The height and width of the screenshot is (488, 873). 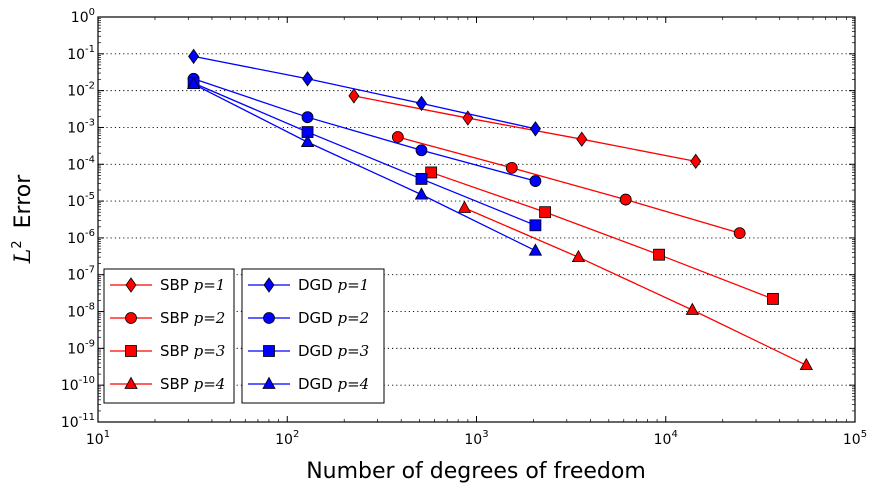 What do you see at coordinates (308, 318) in the screenshot?
I see `legend-entry: DGD p=2` at bounding box center [308, 318].